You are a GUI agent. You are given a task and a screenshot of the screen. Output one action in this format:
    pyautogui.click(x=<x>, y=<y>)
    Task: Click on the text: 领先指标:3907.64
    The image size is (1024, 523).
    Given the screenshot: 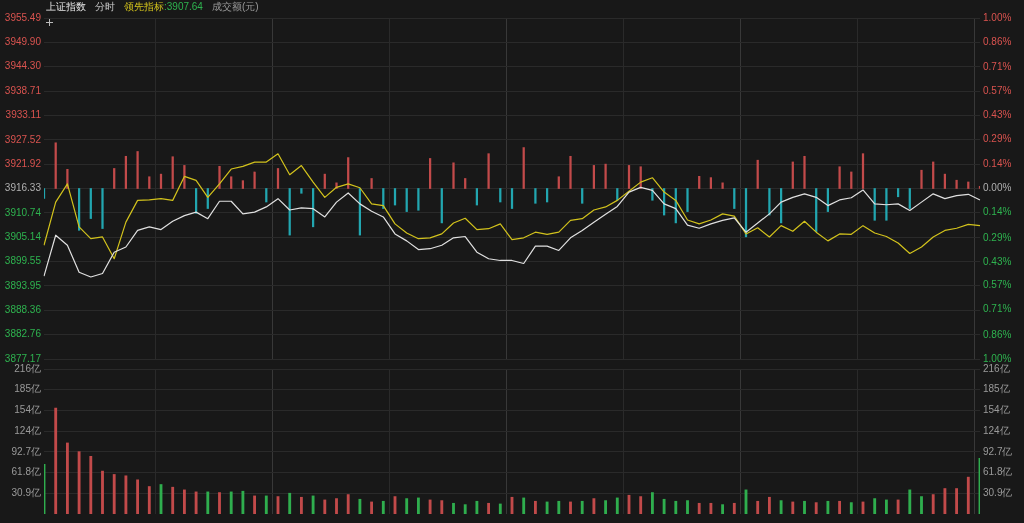 What is the action you would take?
    pyautogui.click(x=163, y=6)
    